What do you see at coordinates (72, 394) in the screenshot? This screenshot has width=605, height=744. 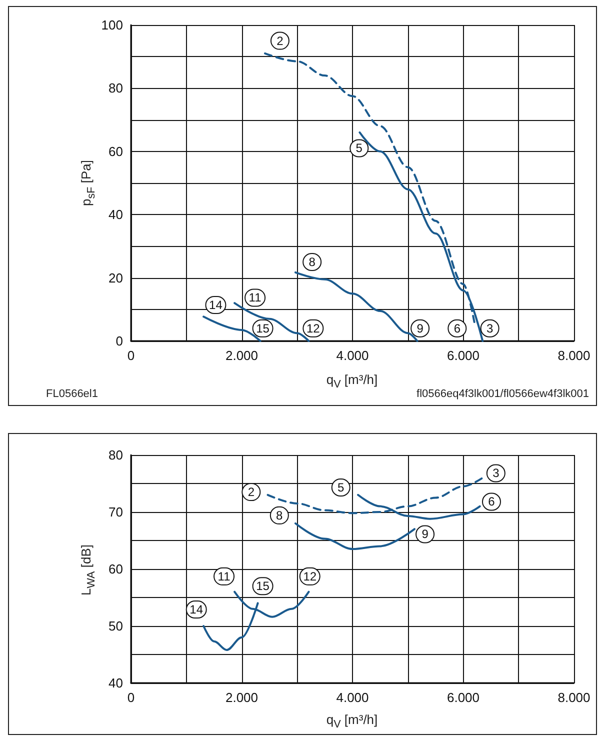 I see `text: FL0566el1` at bounding box center [72, 394].